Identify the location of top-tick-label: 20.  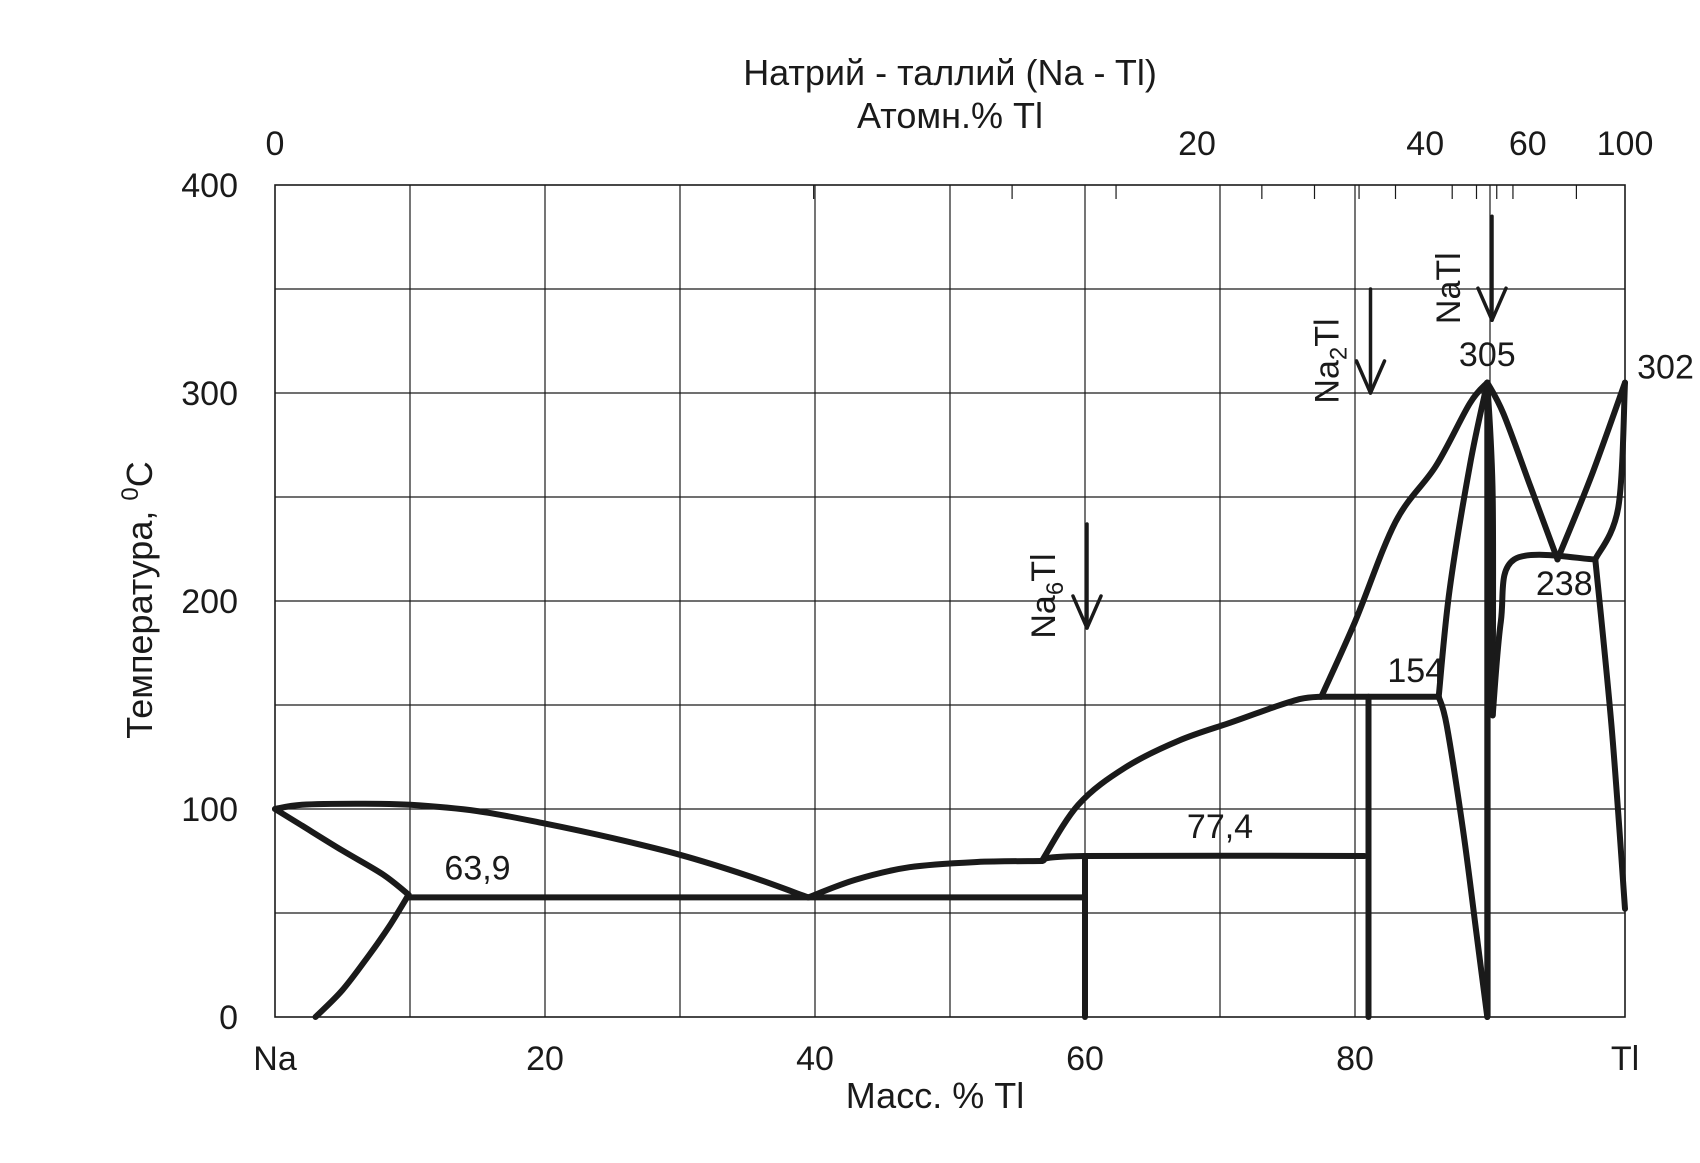
(1197, 144).